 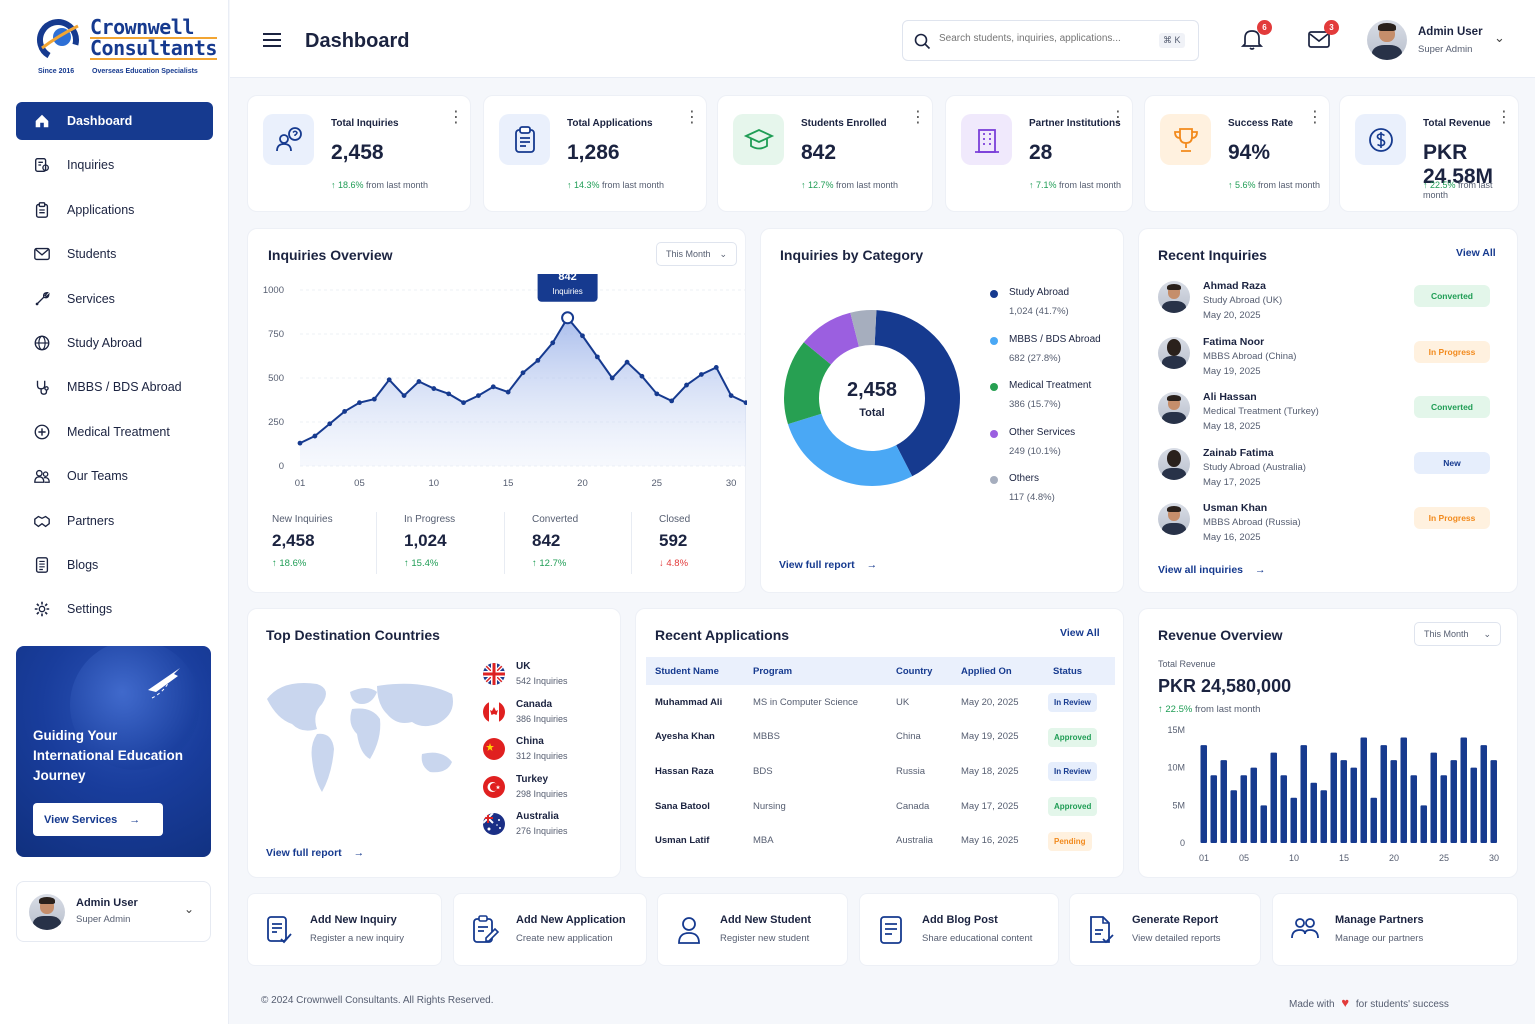 What do you see at coordinates (543, 790) in the screenshot?
I see `destination-item: Turkey 298 Inquiries` at bounding box center [543, 790].